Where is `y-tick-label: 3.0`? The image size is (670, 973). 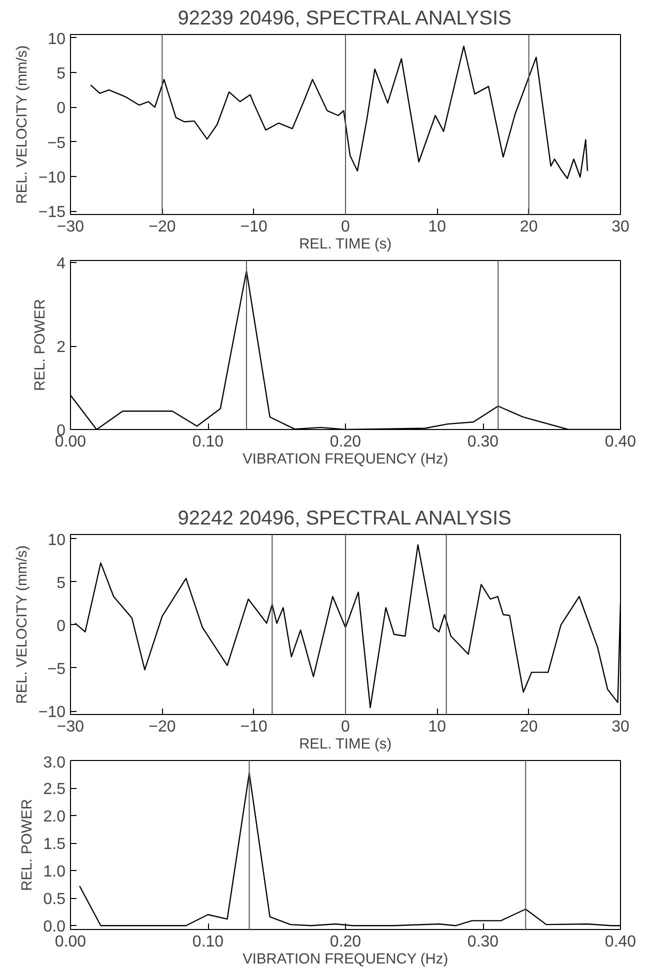
y-tick-label: 3.0 is located at coordinates (54, 763).